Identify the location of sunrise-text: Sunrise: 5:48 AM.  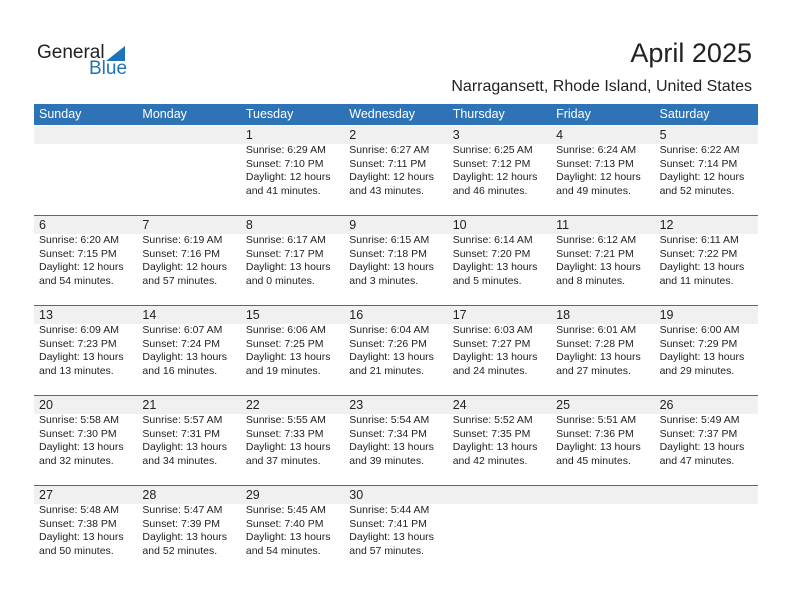
(79, 510).